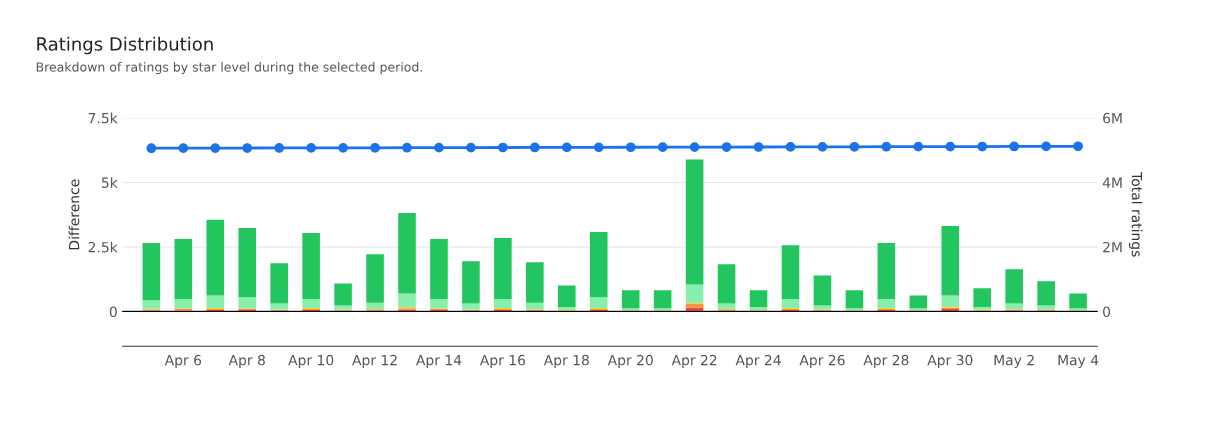  I want to click on x-tick-label: May 2, so click(1014, 361).